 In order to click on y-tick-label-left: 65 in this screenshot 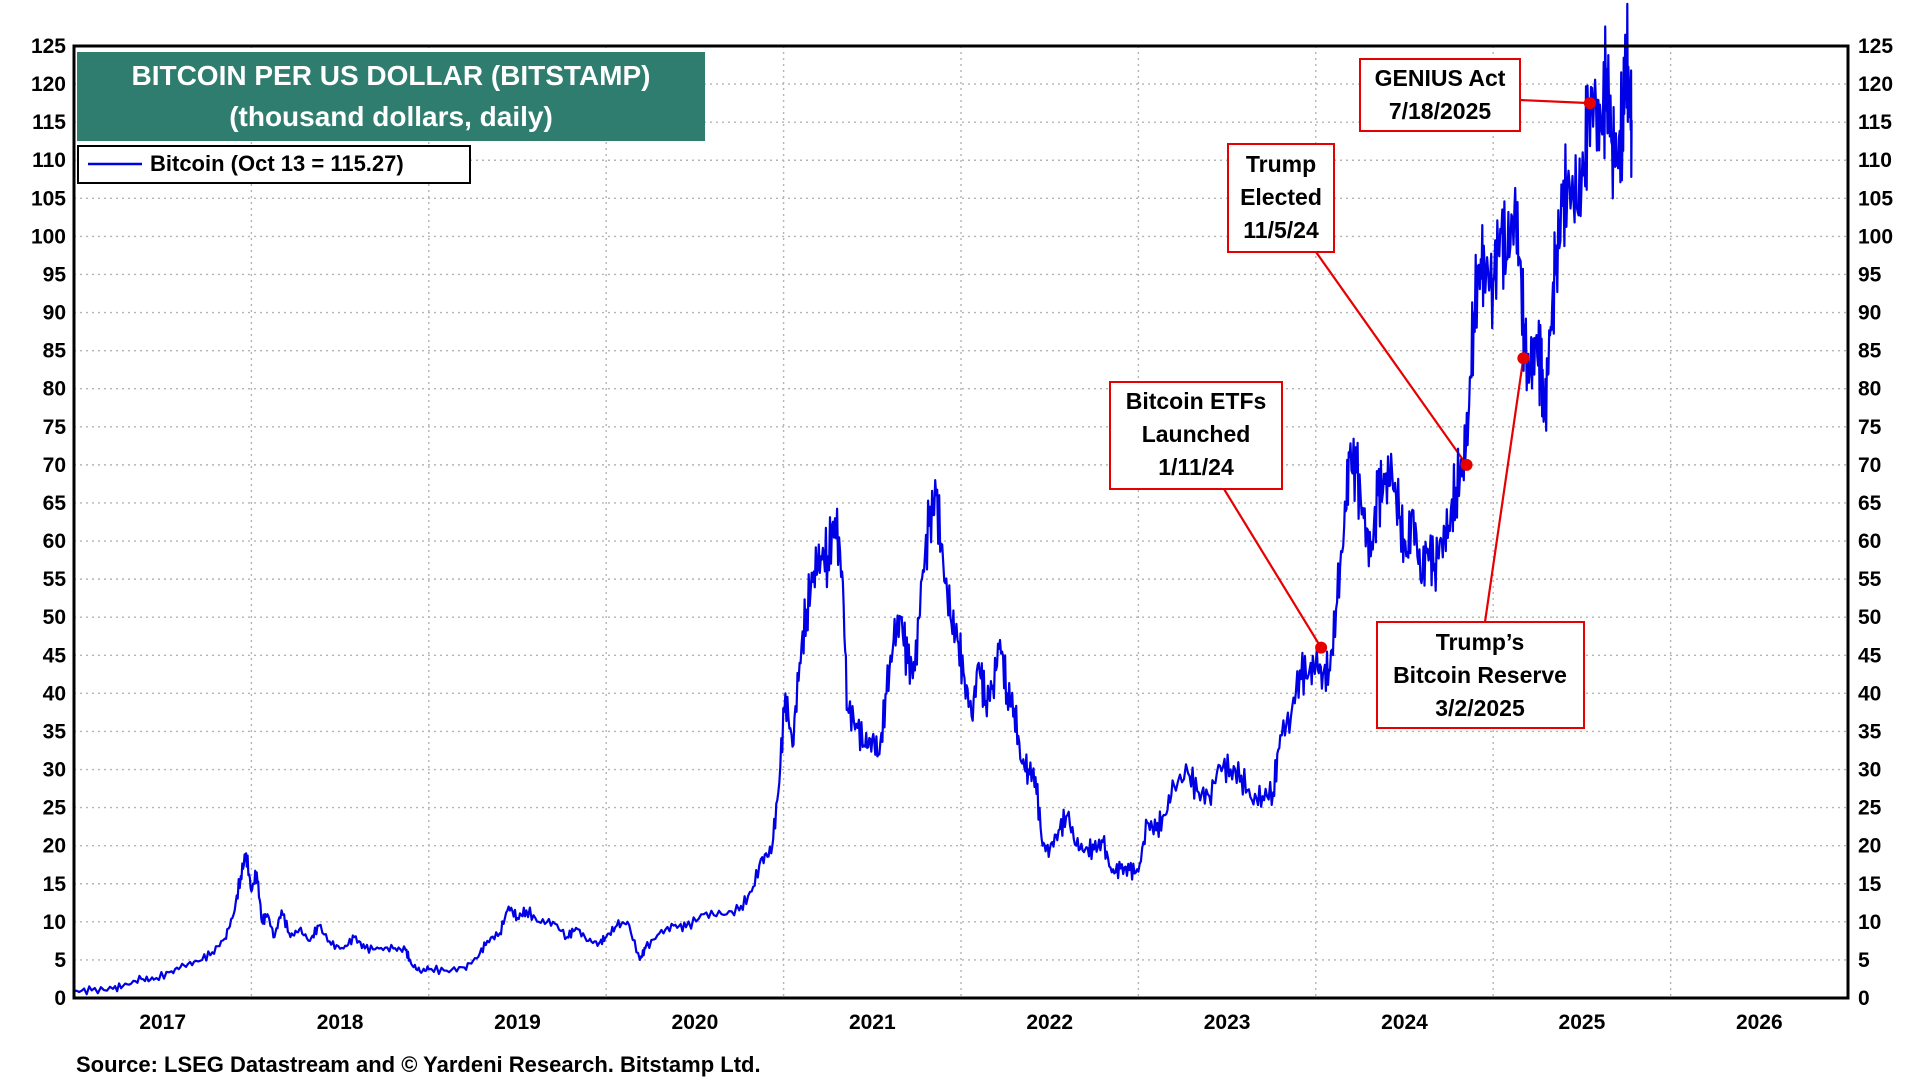, I will do `click(55, 503)`.